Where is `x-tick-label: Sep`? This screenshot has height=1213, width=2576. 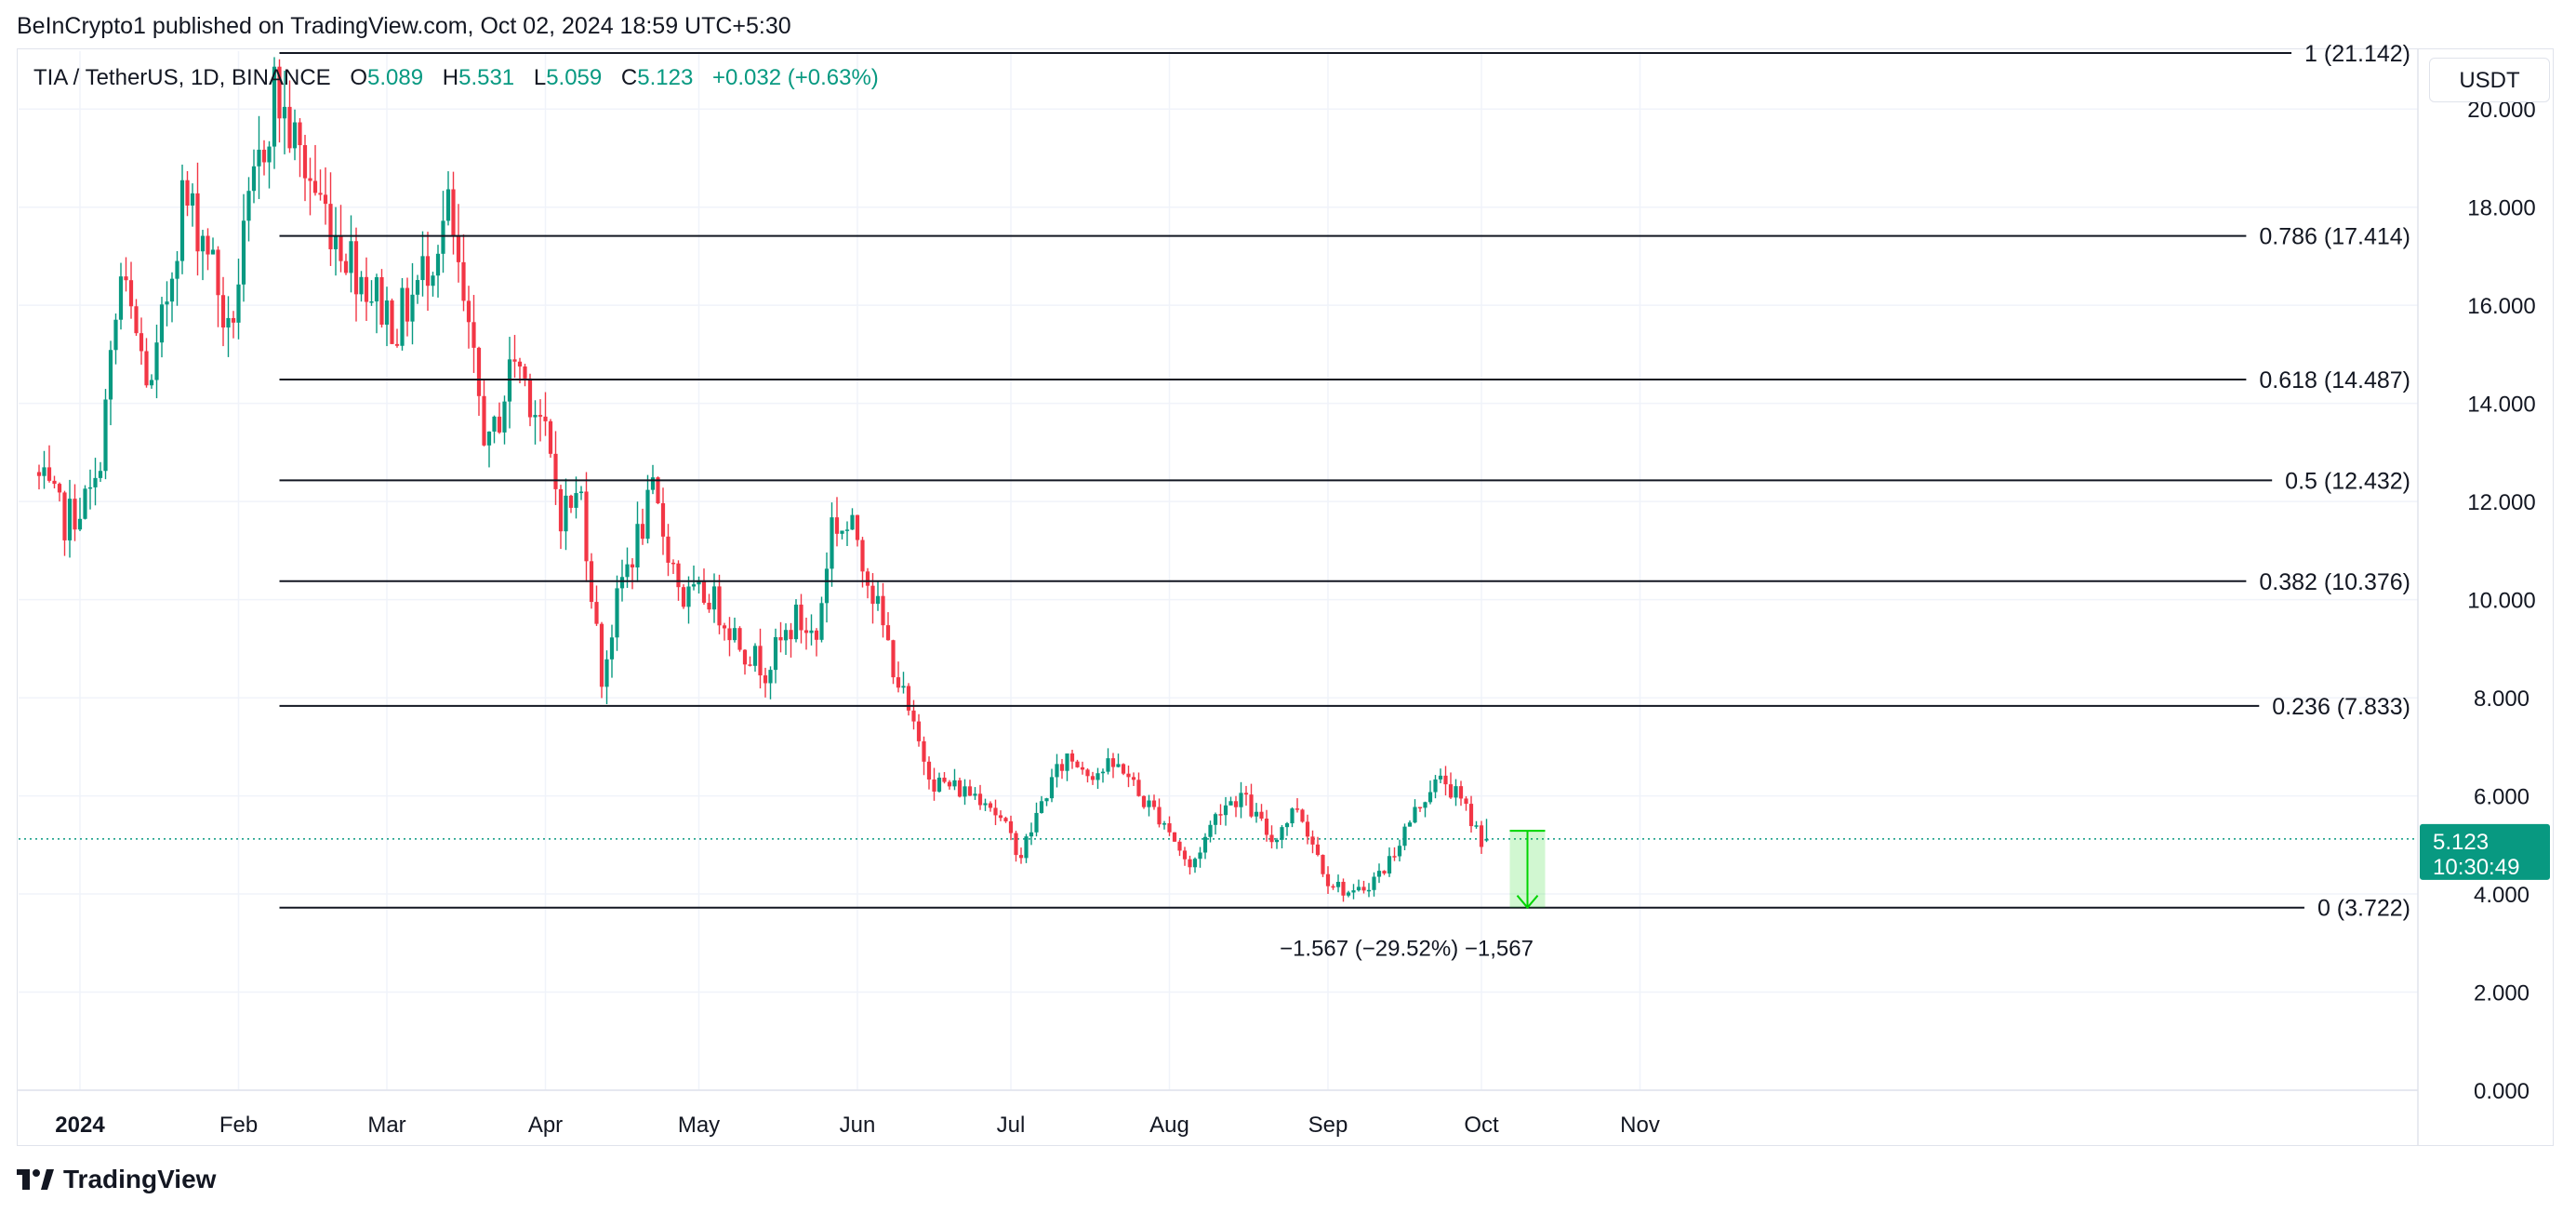 x-tick-label: Sep is located at coordinates (1328, 1126).